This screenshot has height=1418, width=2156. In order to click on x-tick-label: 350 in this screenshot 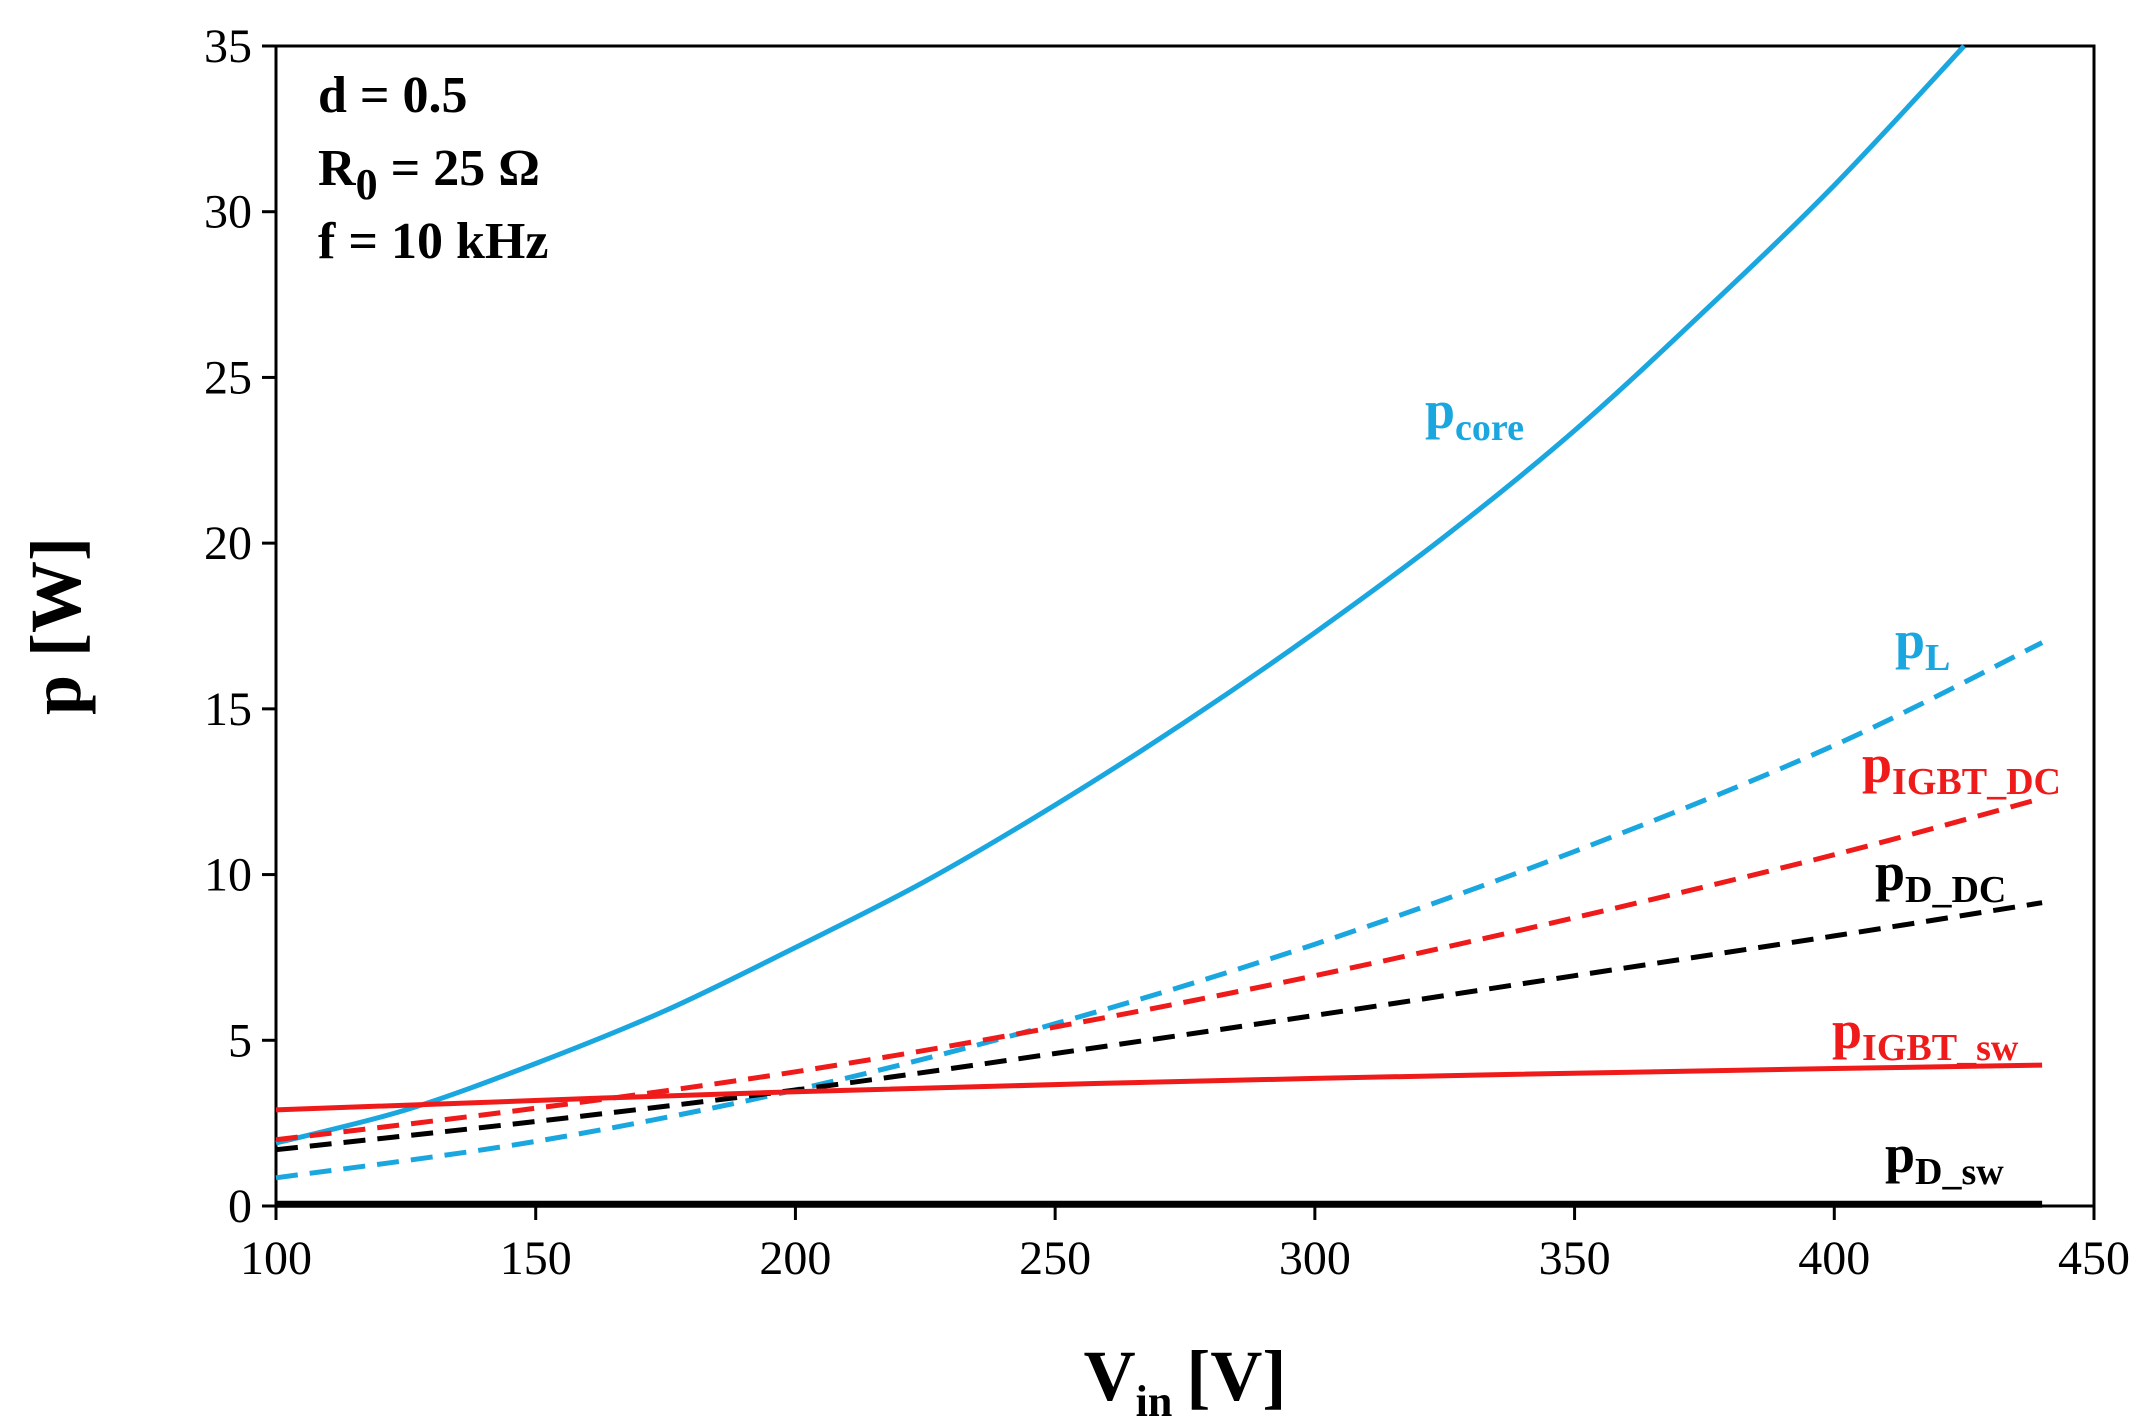, I will do `click(1575, 1258)`.